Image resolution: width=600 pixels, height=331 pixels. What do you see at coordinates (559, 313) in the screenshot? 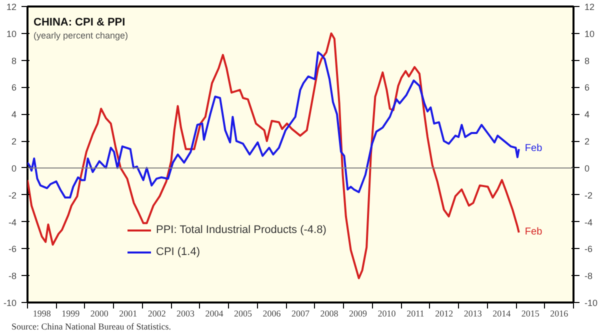
I see `x-tick-label: 2016` at bounding box center [559, 313].